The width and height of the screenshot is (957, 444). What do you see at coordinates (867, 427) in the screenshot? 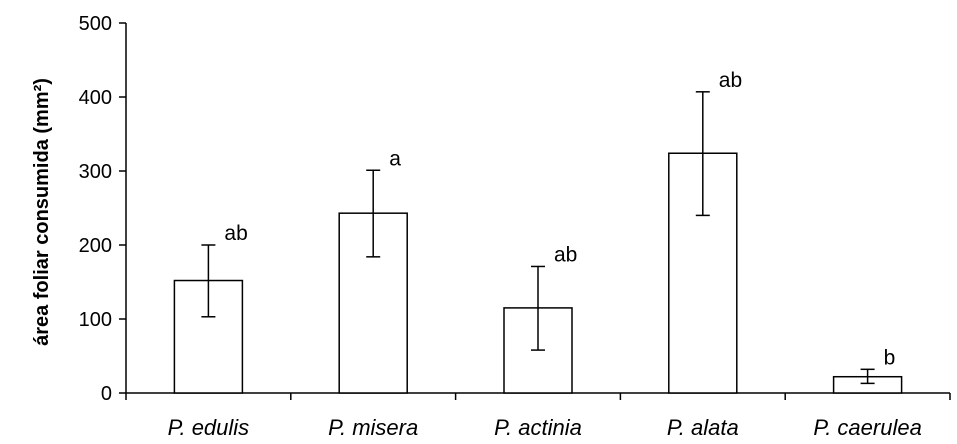
I see `x-tick-label: P. caerulea` at bounding box center [867, 427].